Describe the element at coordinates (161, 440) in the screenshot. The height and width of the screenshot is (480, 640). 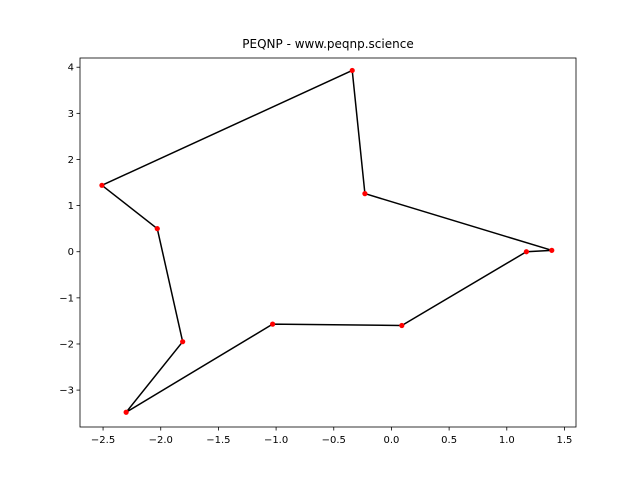
I see `x-tick-label: −2.0` at that location.